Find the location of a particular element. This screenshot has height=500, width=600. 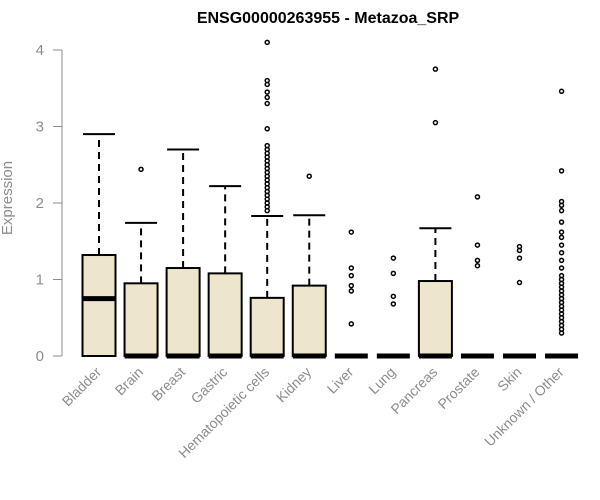

x-tick-label: Bladder is located at coordinates (82, 387).